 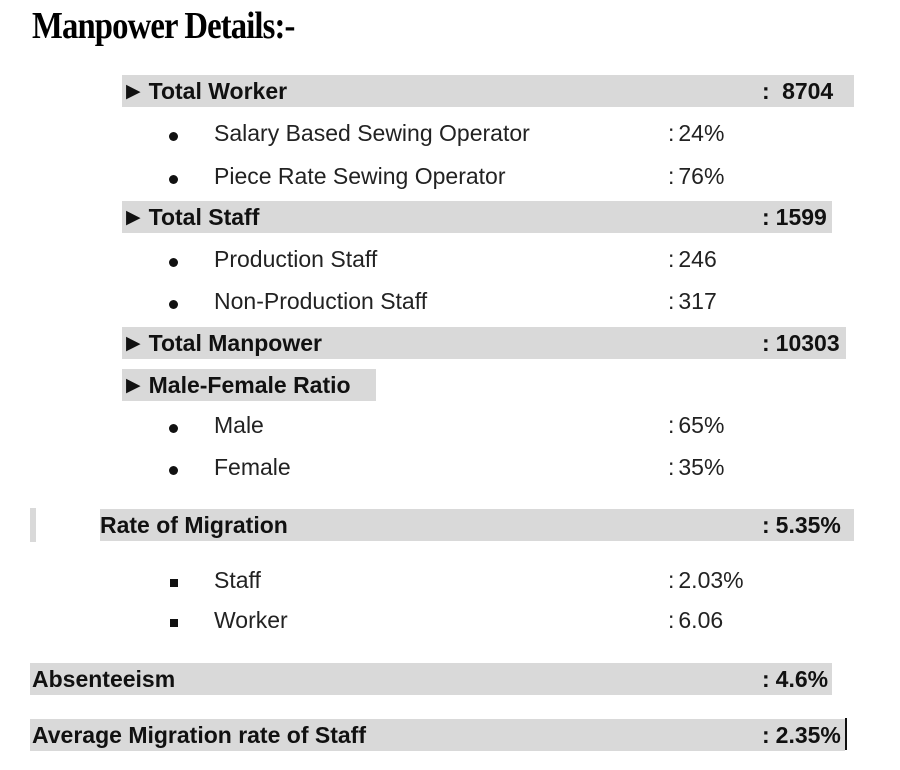 What do you see at coordinates (701, 176) in the screenshot?
I see `item-value: 76%` at bounding box center [701, 176].